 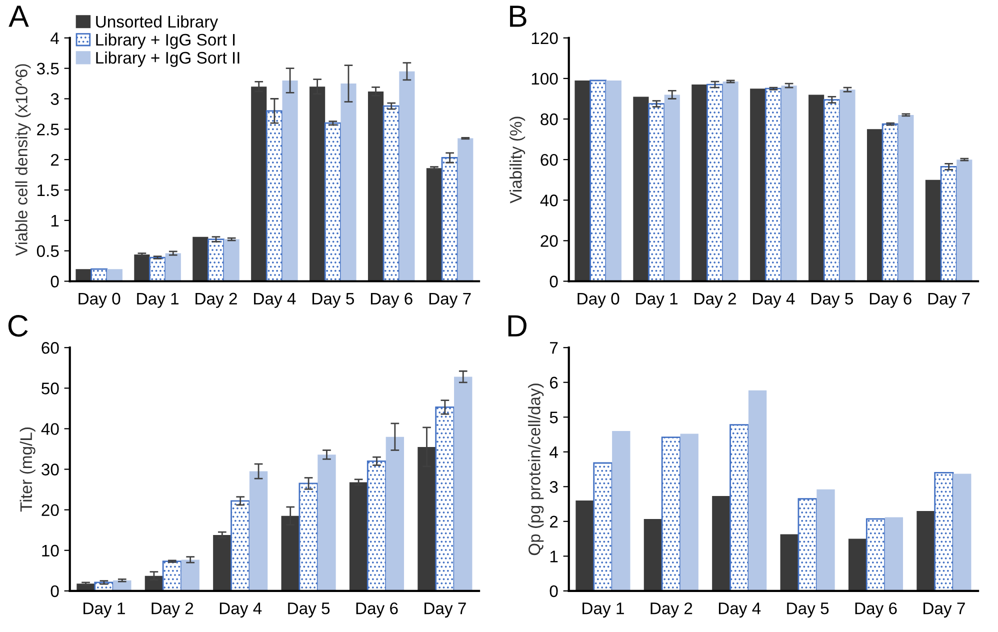 What do you see at coordinates (545, 78) in the screenshot?
I see `y-tick-label: 100` at bounding box center [545, 78].